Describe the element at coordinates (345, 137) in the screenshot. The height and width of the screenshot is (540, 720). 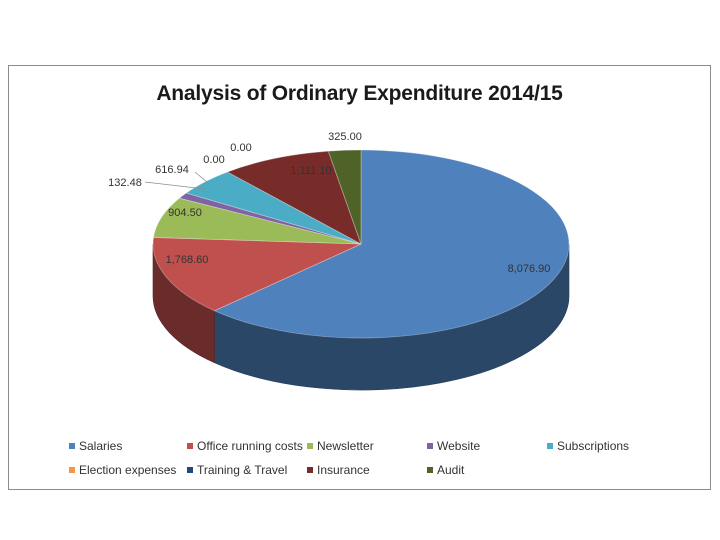
I see `data-label-audit: 325.00` at that location.